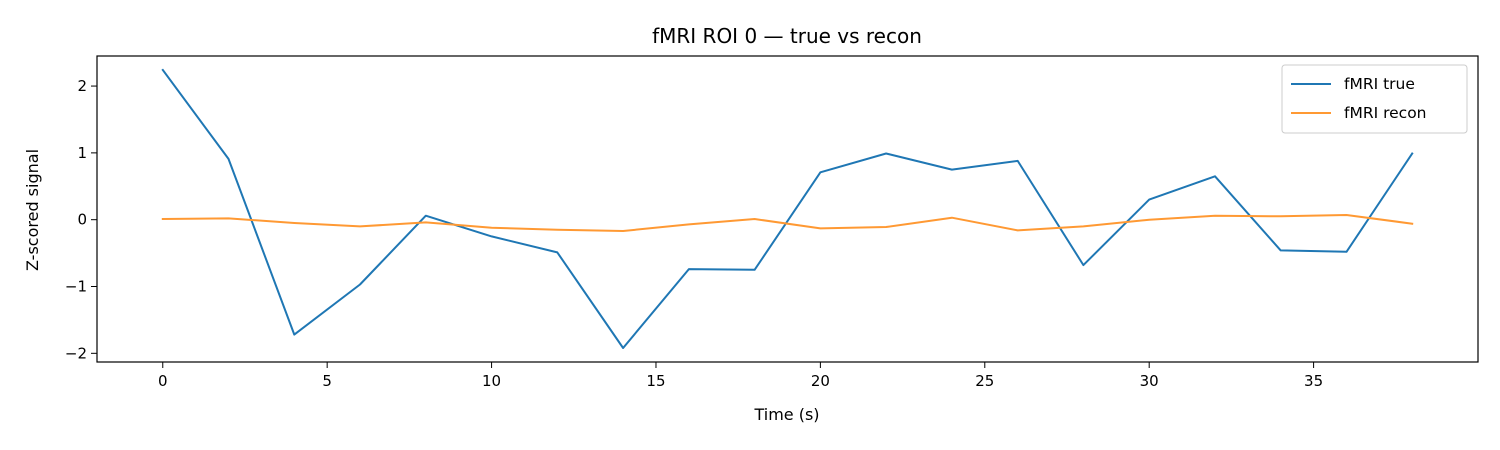 The image size is (1500, 450). I want to click on y-tick-label: 1, so click(82, 153).